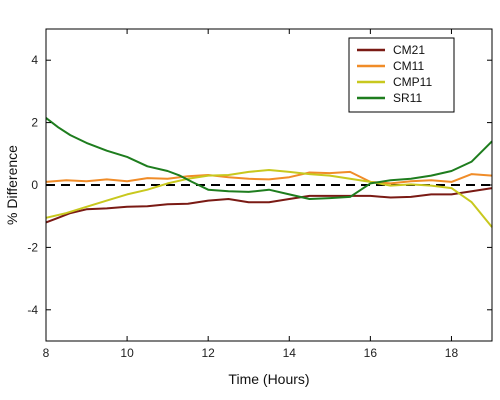 The image size is (500, 400). I want to click on x-tick-label: 18, so click(452, 353).